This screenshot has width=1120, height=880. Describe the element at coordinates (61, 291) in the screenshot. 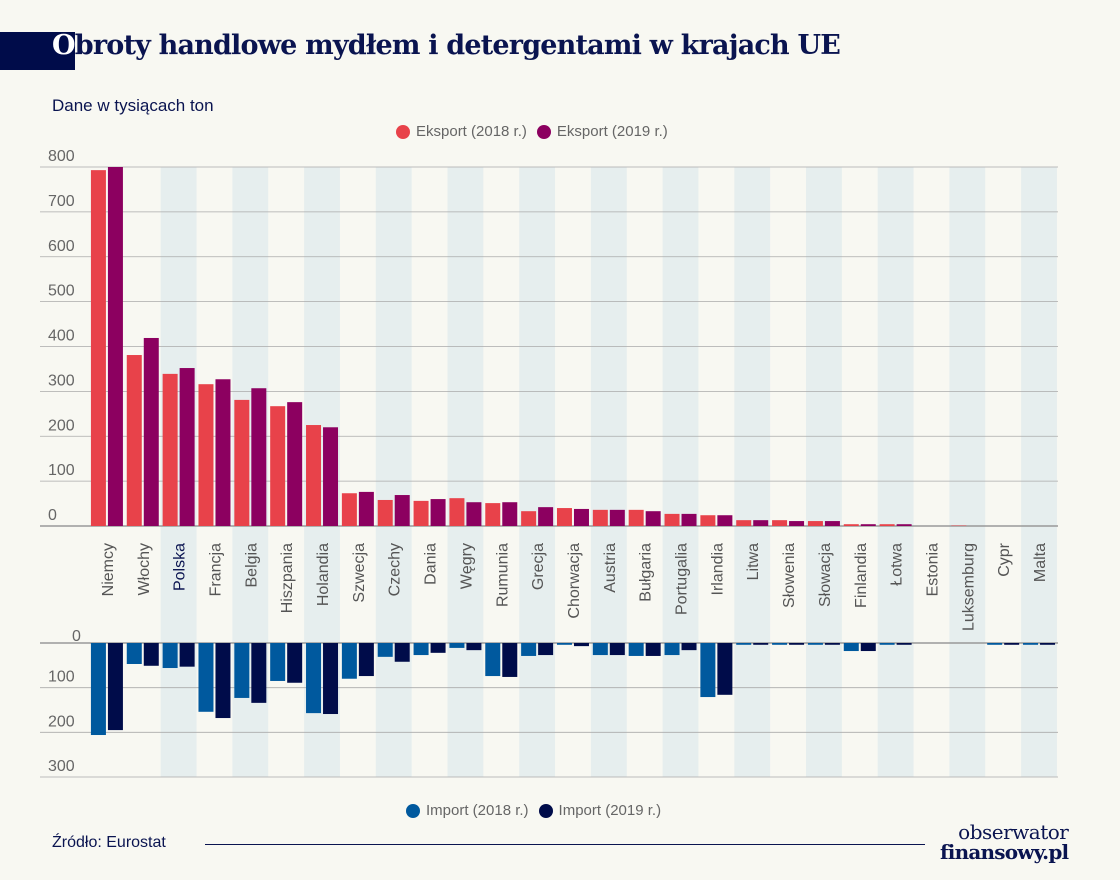

I see `y-tick-label: 500` at that location.